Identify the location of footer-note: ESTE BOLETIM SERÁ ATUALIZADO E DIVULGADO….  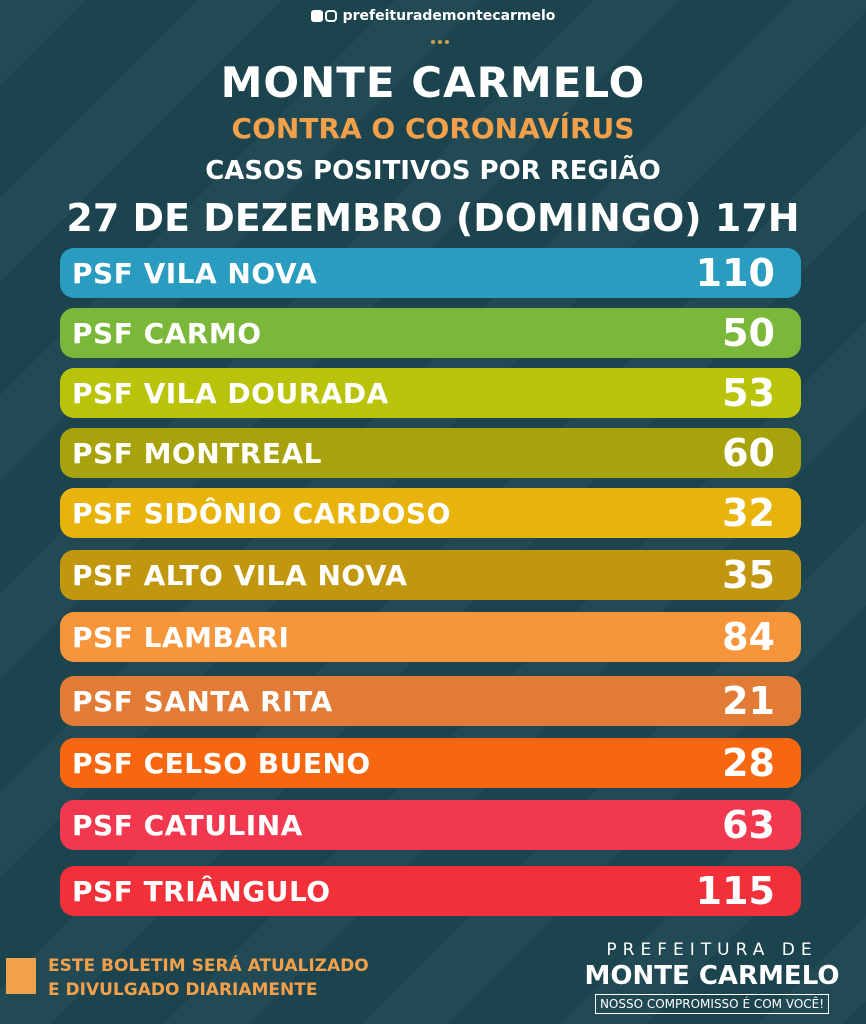
(248, 978).